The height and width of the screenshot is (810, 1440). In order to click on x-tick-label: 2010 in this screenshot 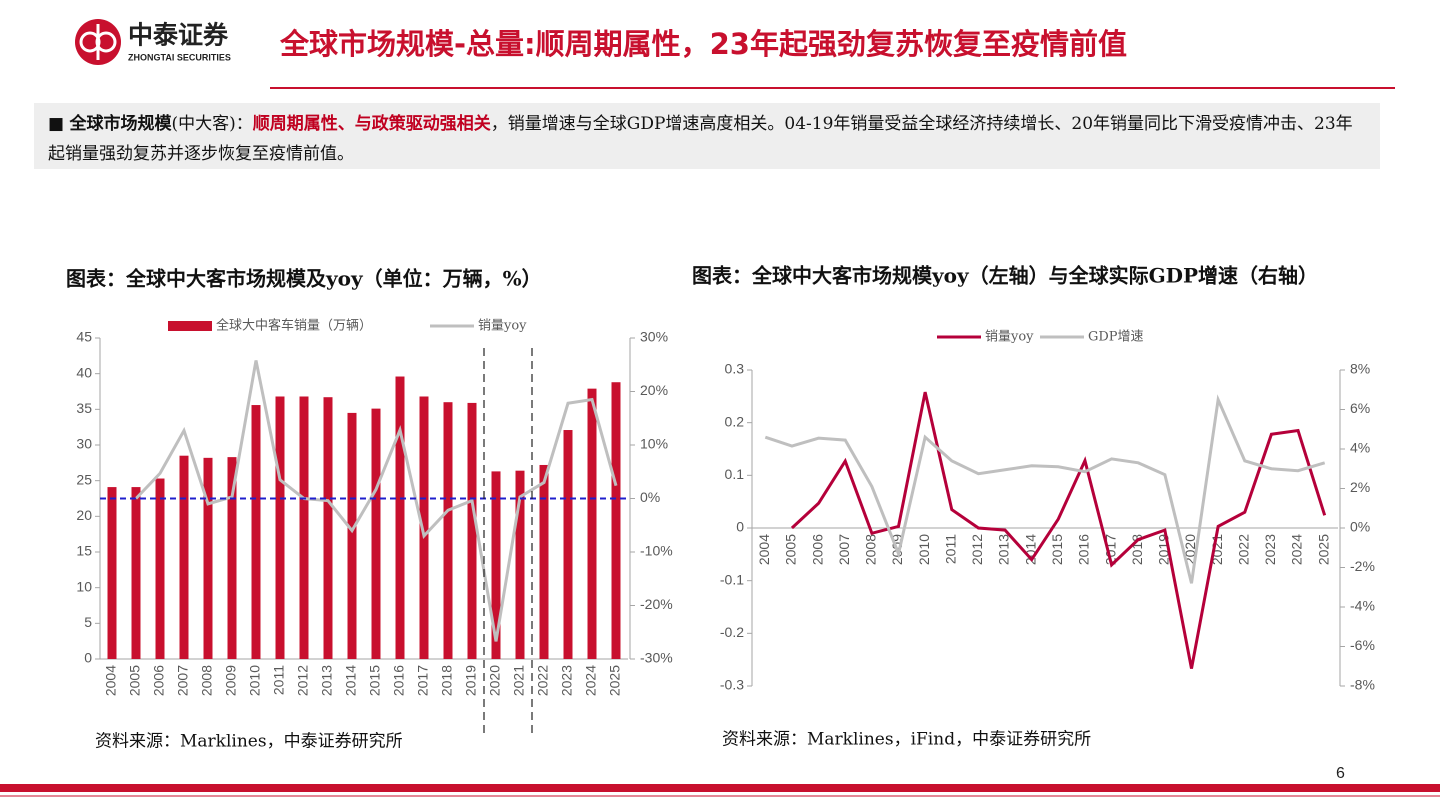, I will do `click(255, 680)`.